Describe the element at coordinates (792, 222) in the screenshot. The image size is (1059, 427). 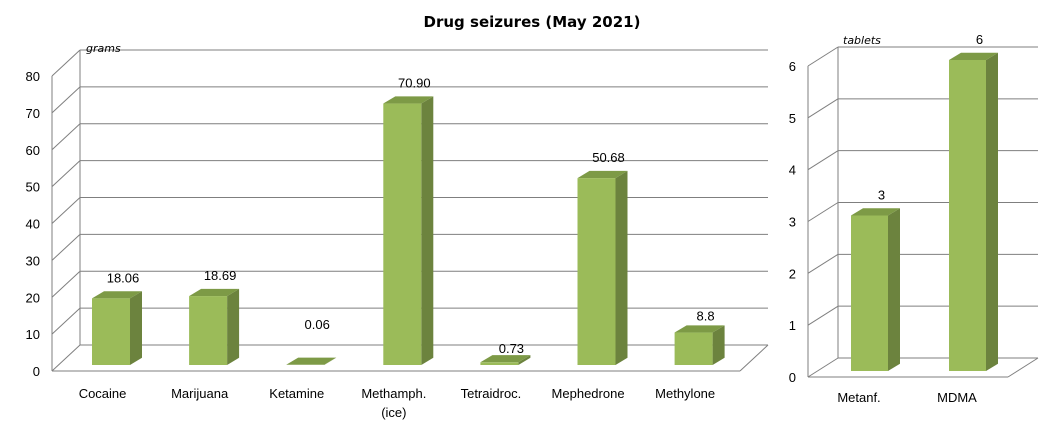
I see `tablets-ytick-label: 3` at that location.